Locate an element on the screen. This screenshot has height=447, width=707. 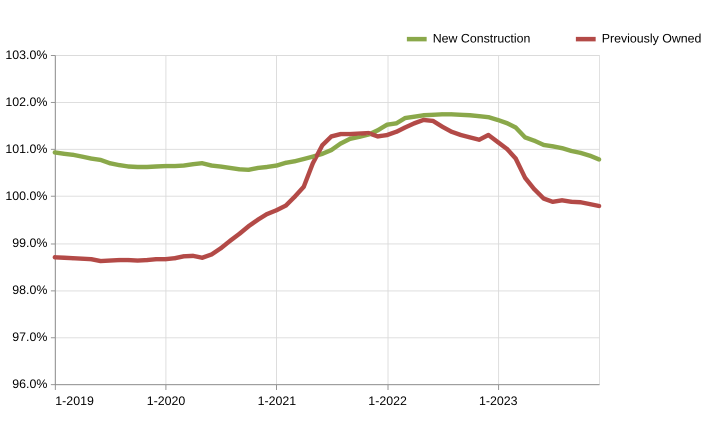
legend-label: New Construction is located at coordinates (481, 39).